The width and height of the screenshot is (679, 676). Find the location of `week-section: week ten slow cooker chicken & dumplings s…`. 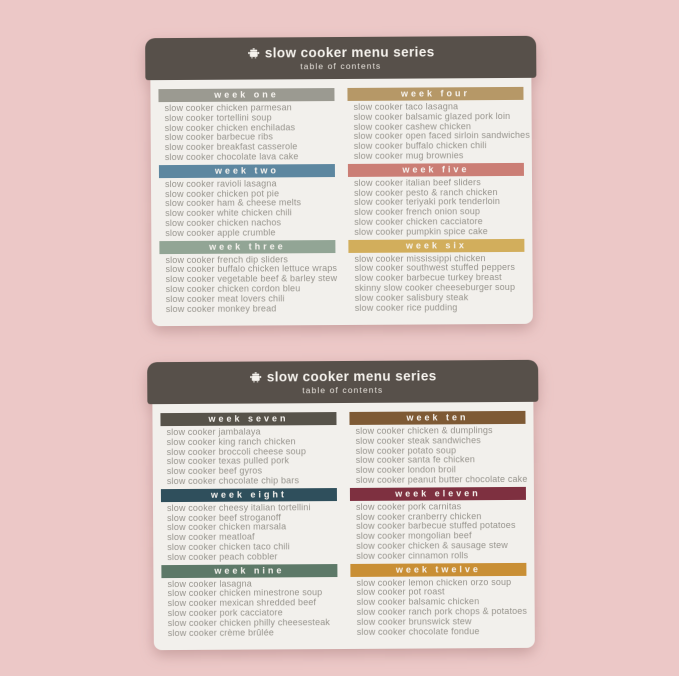

week-section: week ten slow cooker chicken & dumplings s… is located at coordinates (438, 448).